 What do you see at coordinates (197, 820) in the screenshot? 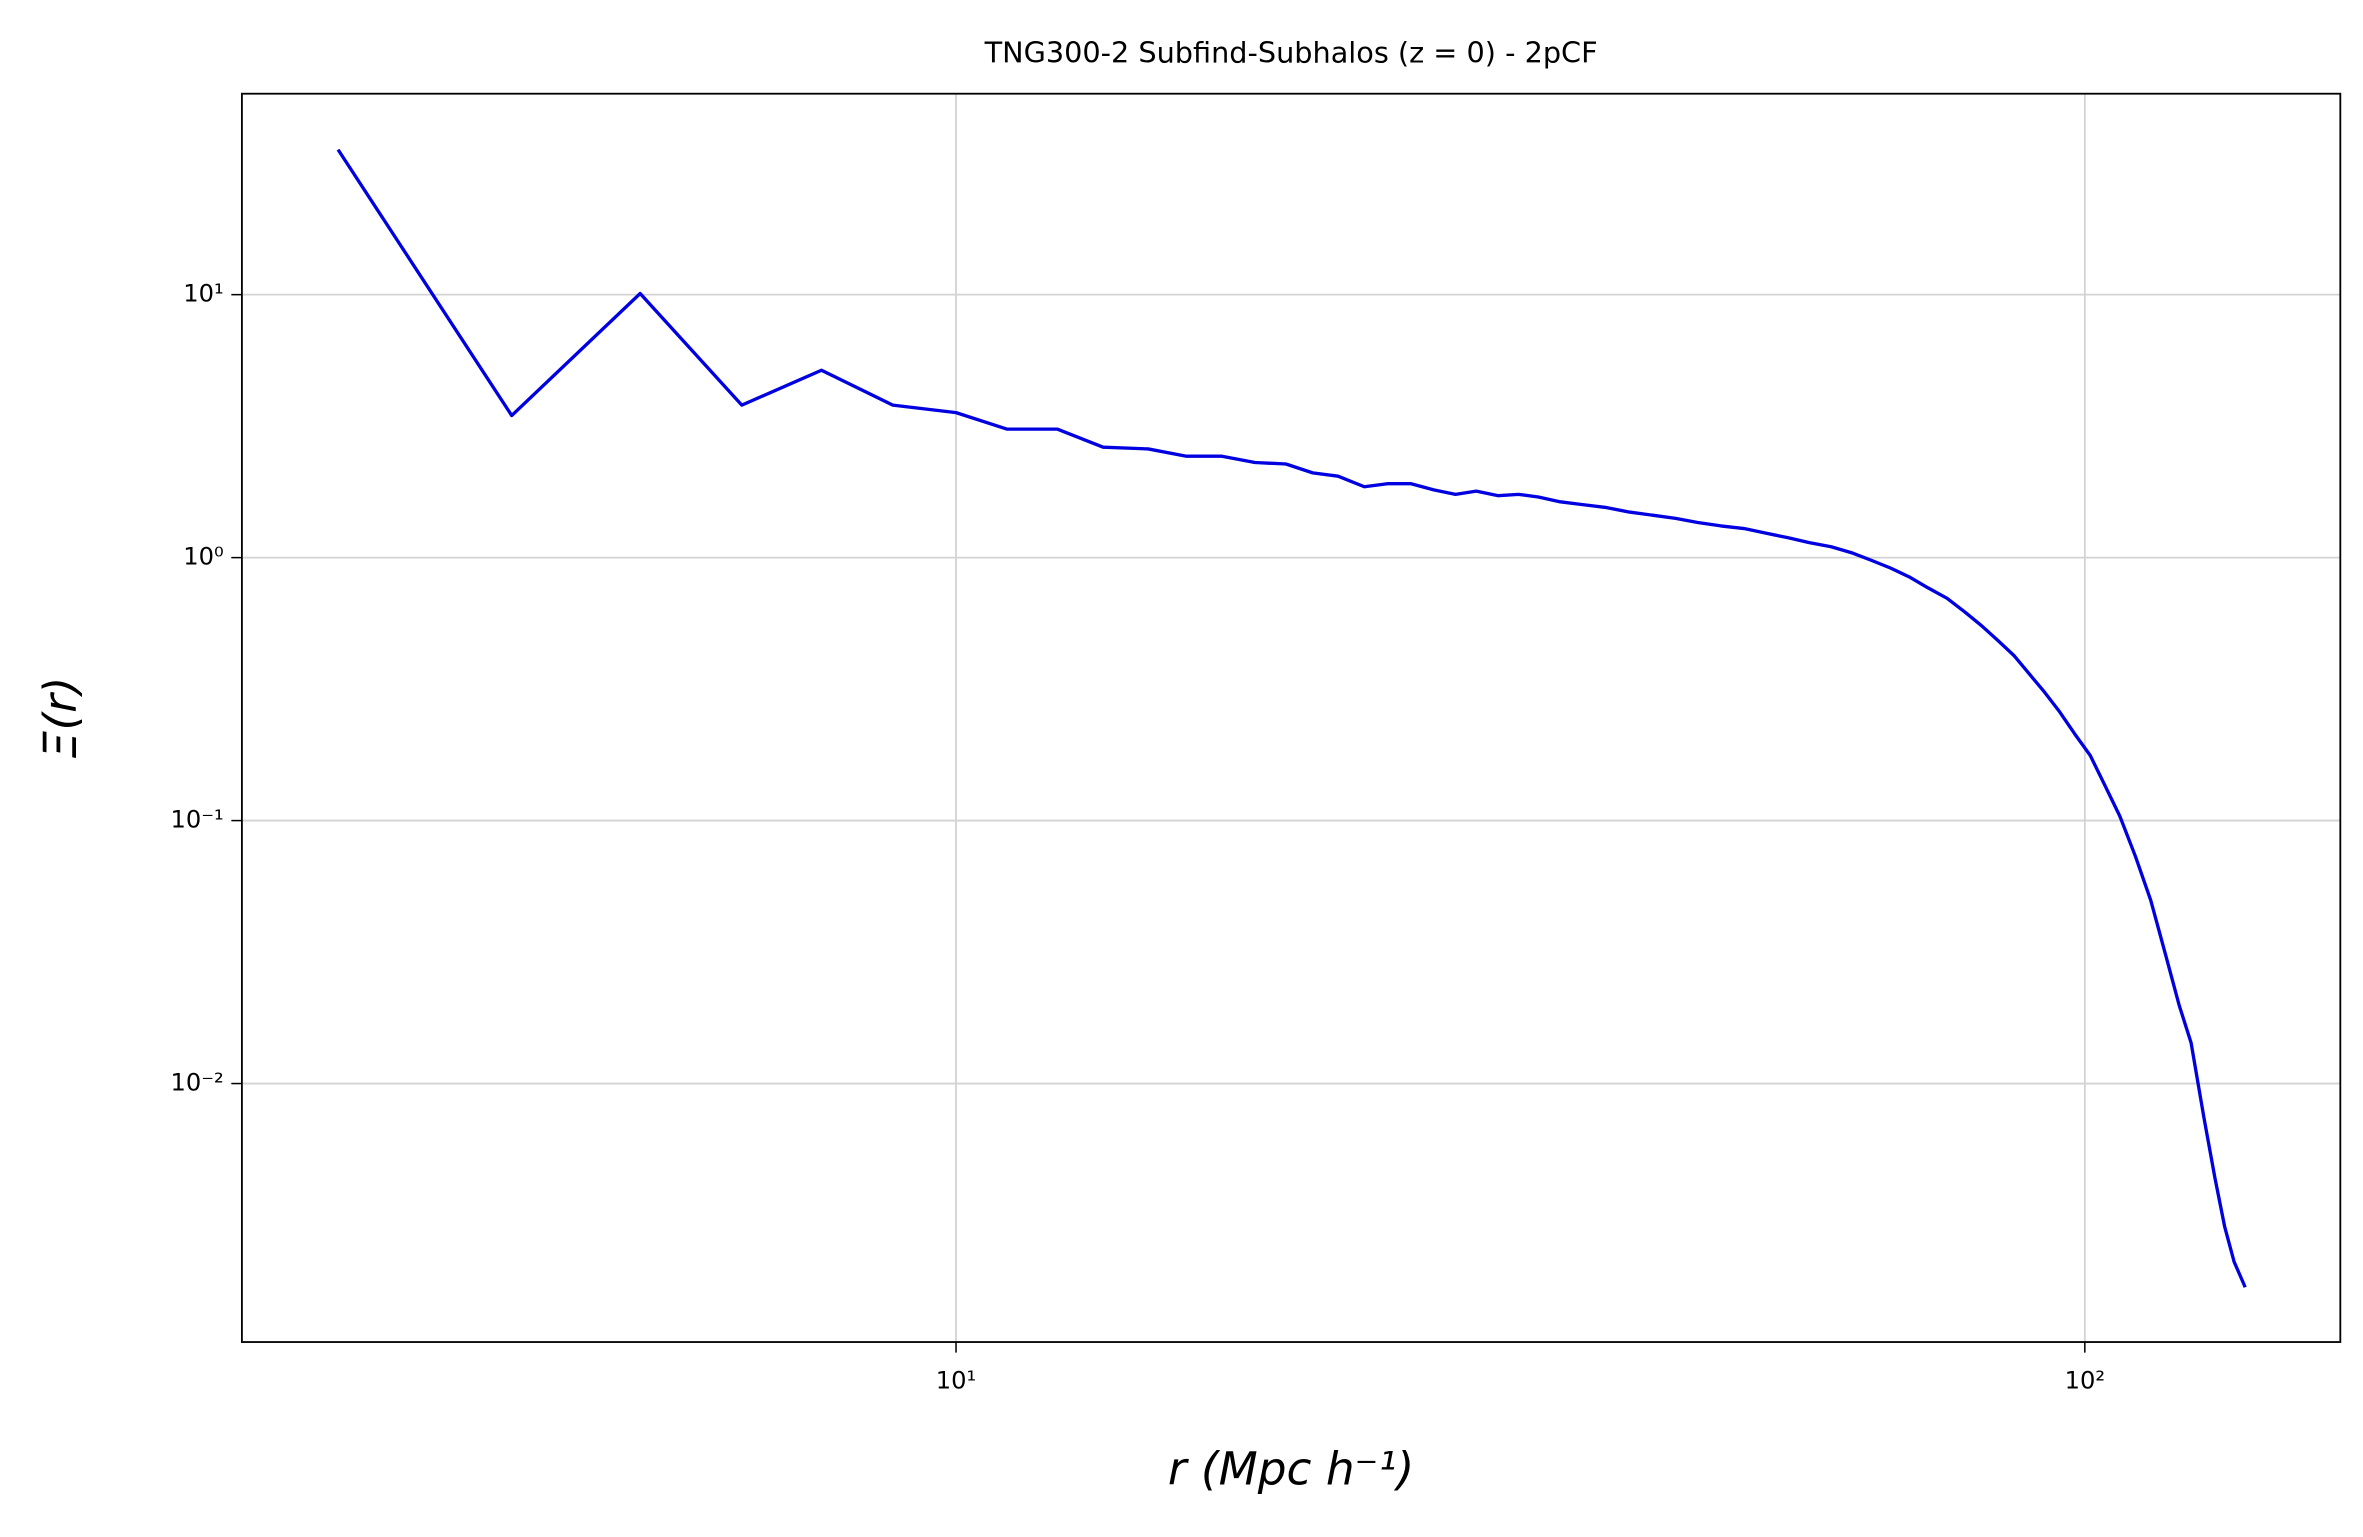
I see `y-tick-label: 10⁻¹` at bounding box center [197, 820].